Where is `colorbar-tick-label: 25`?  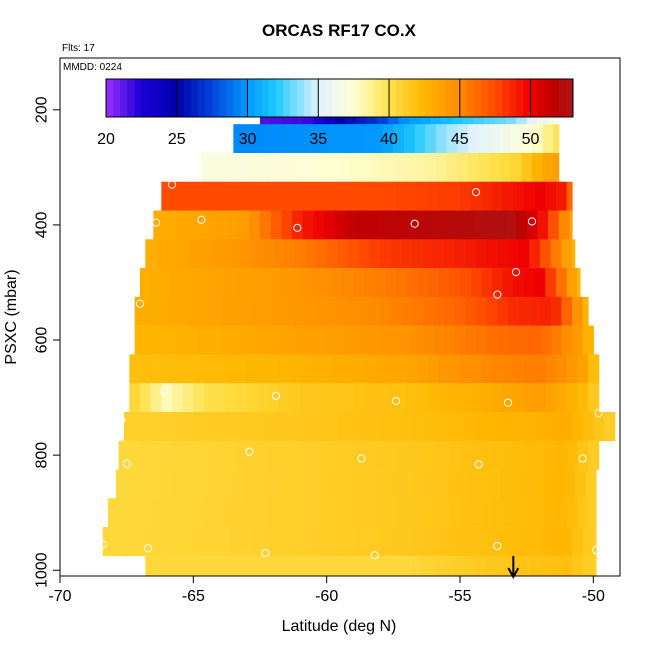
colorbar-tick-label: 25 is located at coordinates (177, 139).